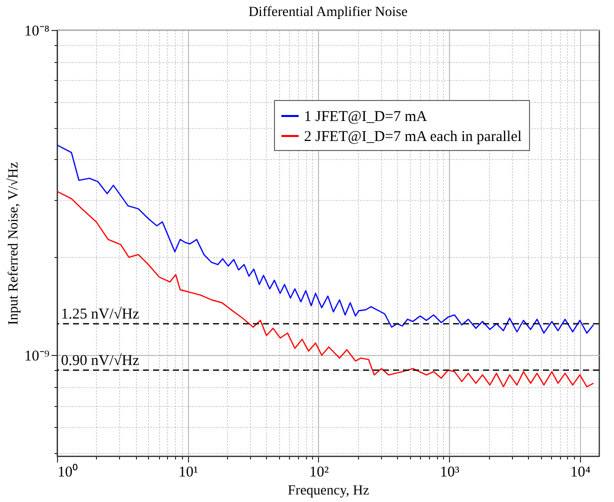 Image resolution: width=614 pixels, height=502 pixels. I want to click on x-tick-label: 10¹, so click(188, 472).